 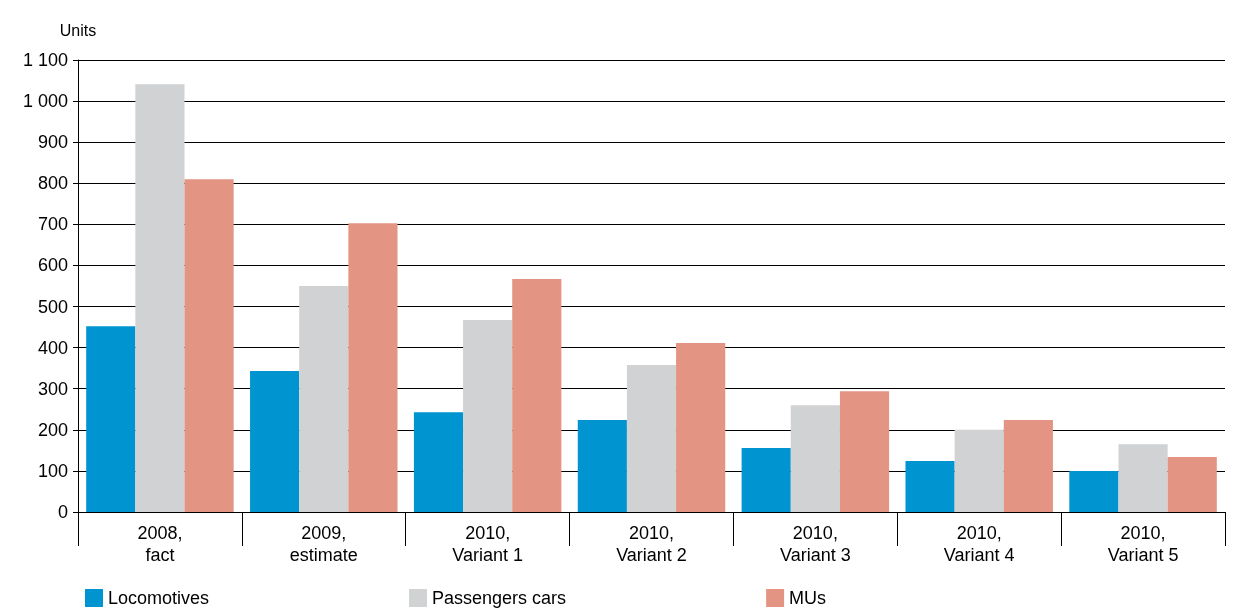 What do you see at coordinates (78, 30) in the screenshot?
I see `y-axis-title: Units` at bounding box center [78, 30].